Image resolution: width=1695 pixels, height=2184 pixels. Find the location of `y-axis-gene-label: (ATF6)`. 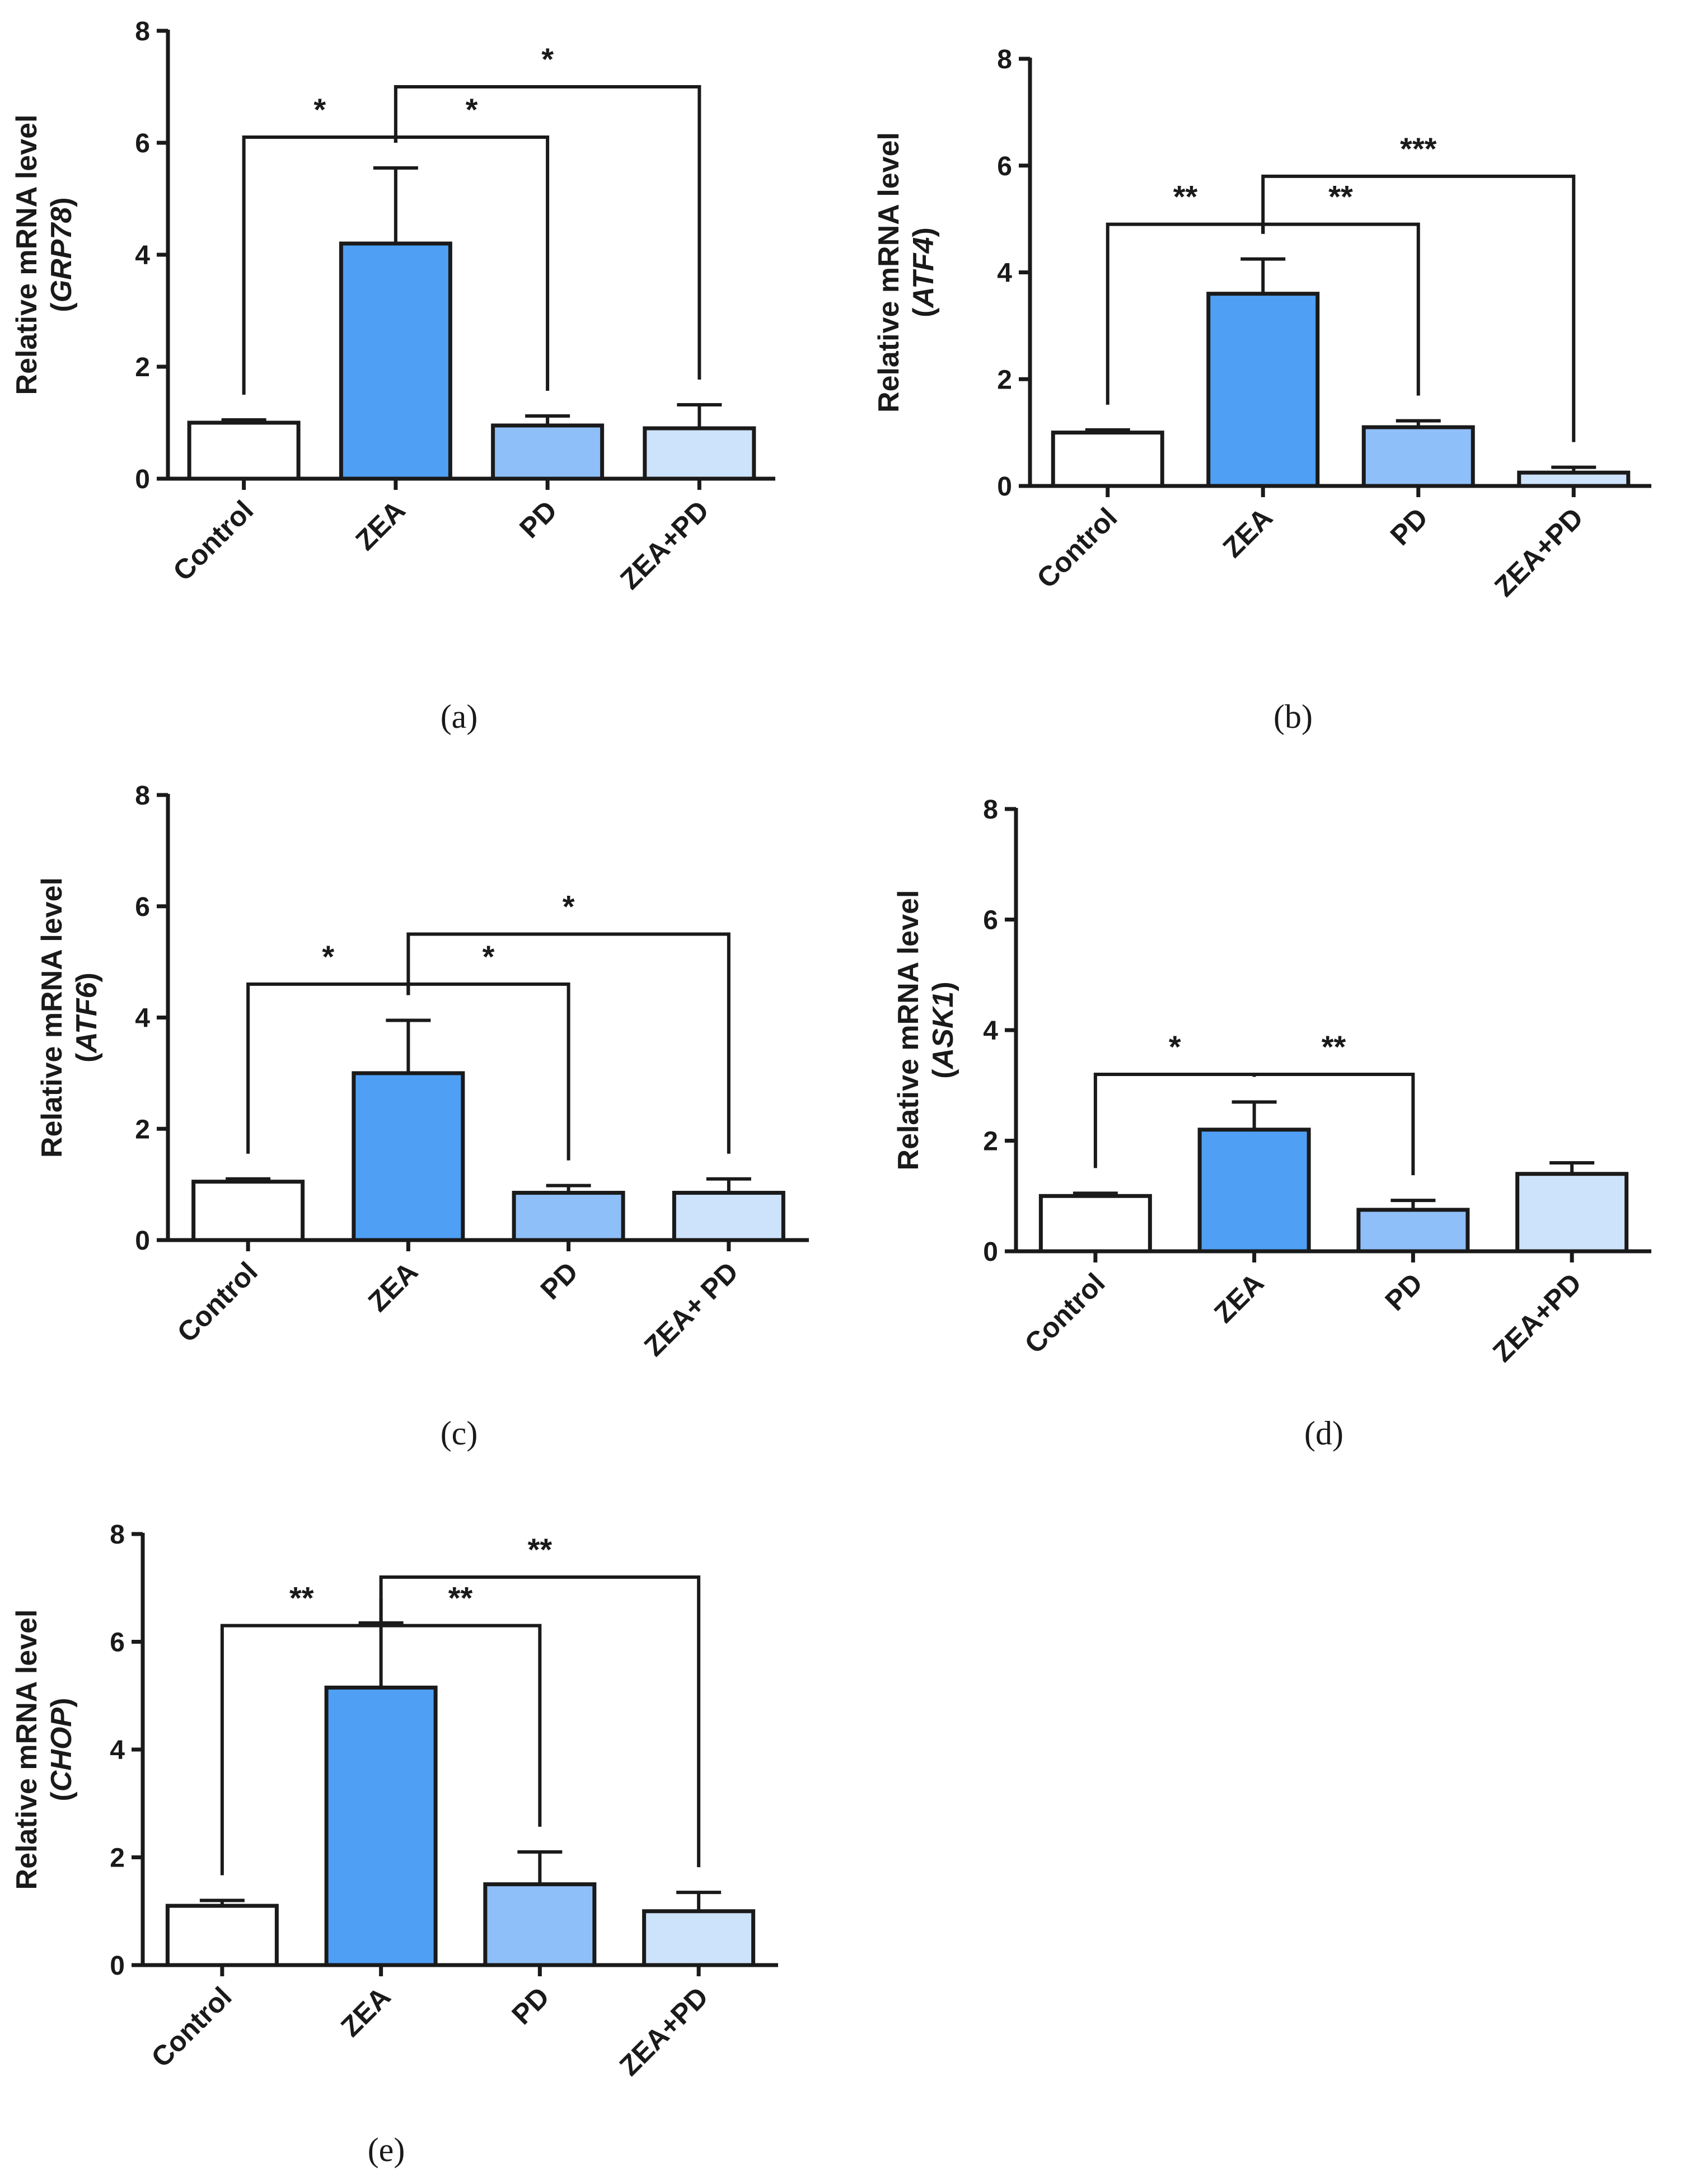

y-axis-gene-label: (ATF6) is located at coordinates (87, 1017).